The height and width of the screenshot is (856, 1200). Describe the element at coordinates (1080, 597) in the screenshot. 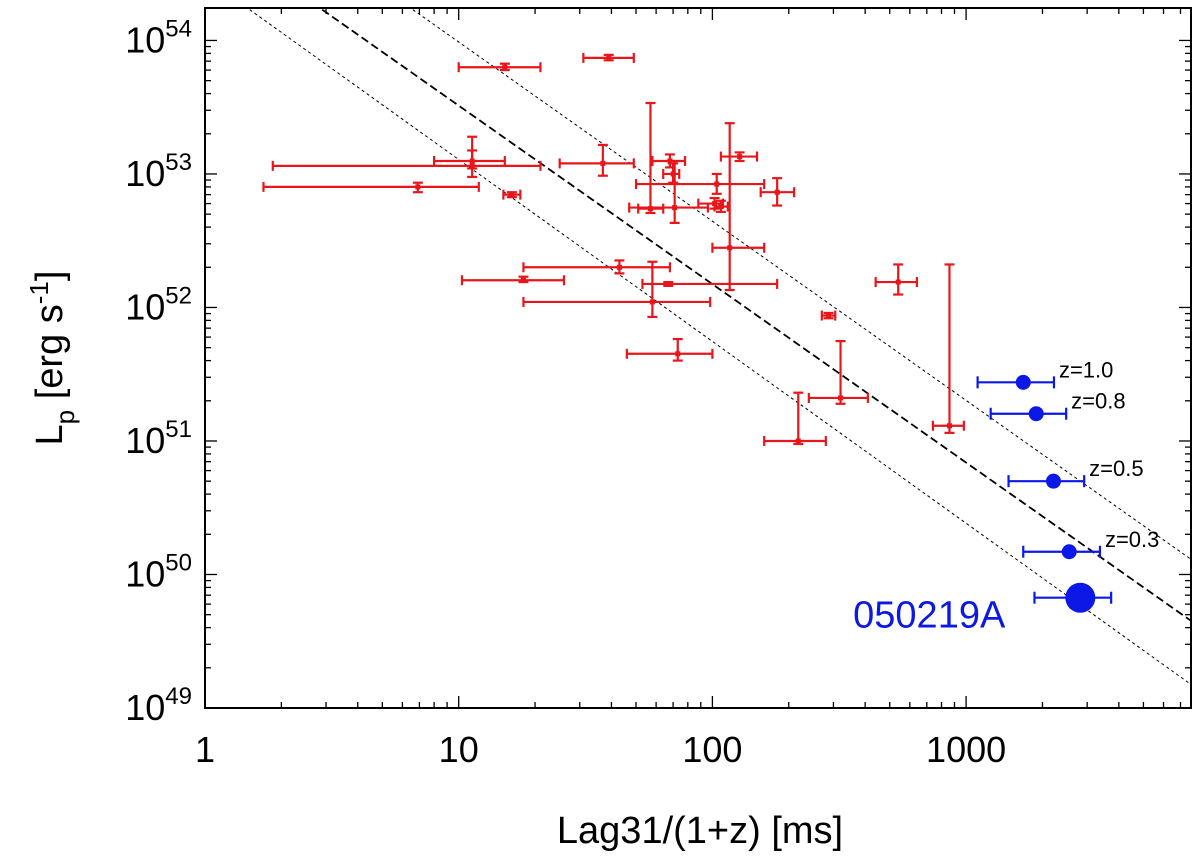

I see `highlight-marker` at that location.